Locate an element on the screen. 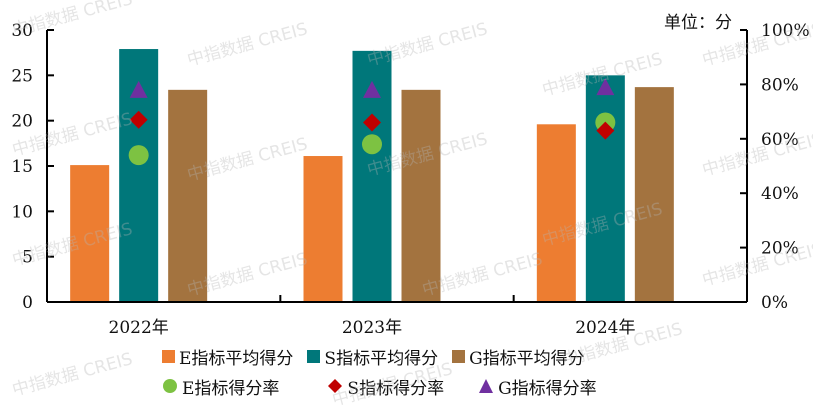 This screenshot has height=411, width=813. brown-square-icon is located at coordinates (459, 356).